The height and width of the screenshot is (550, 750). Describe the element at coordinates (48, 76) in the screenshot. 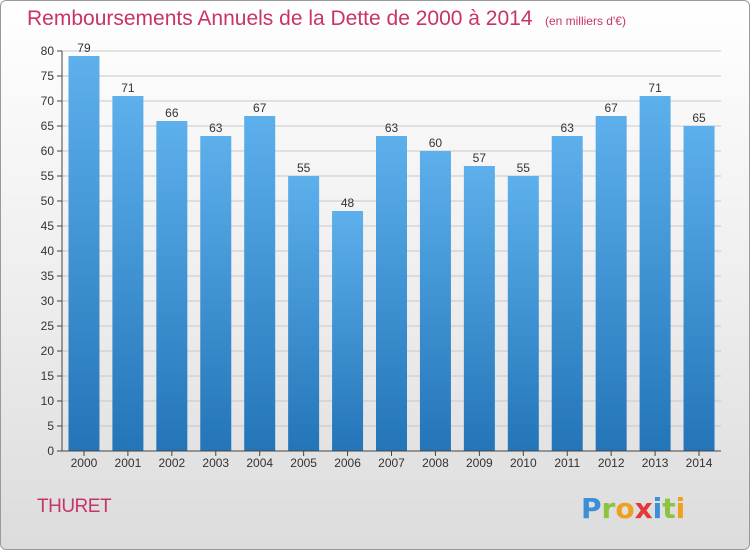

I see `y-tick-label: 75` at that location.